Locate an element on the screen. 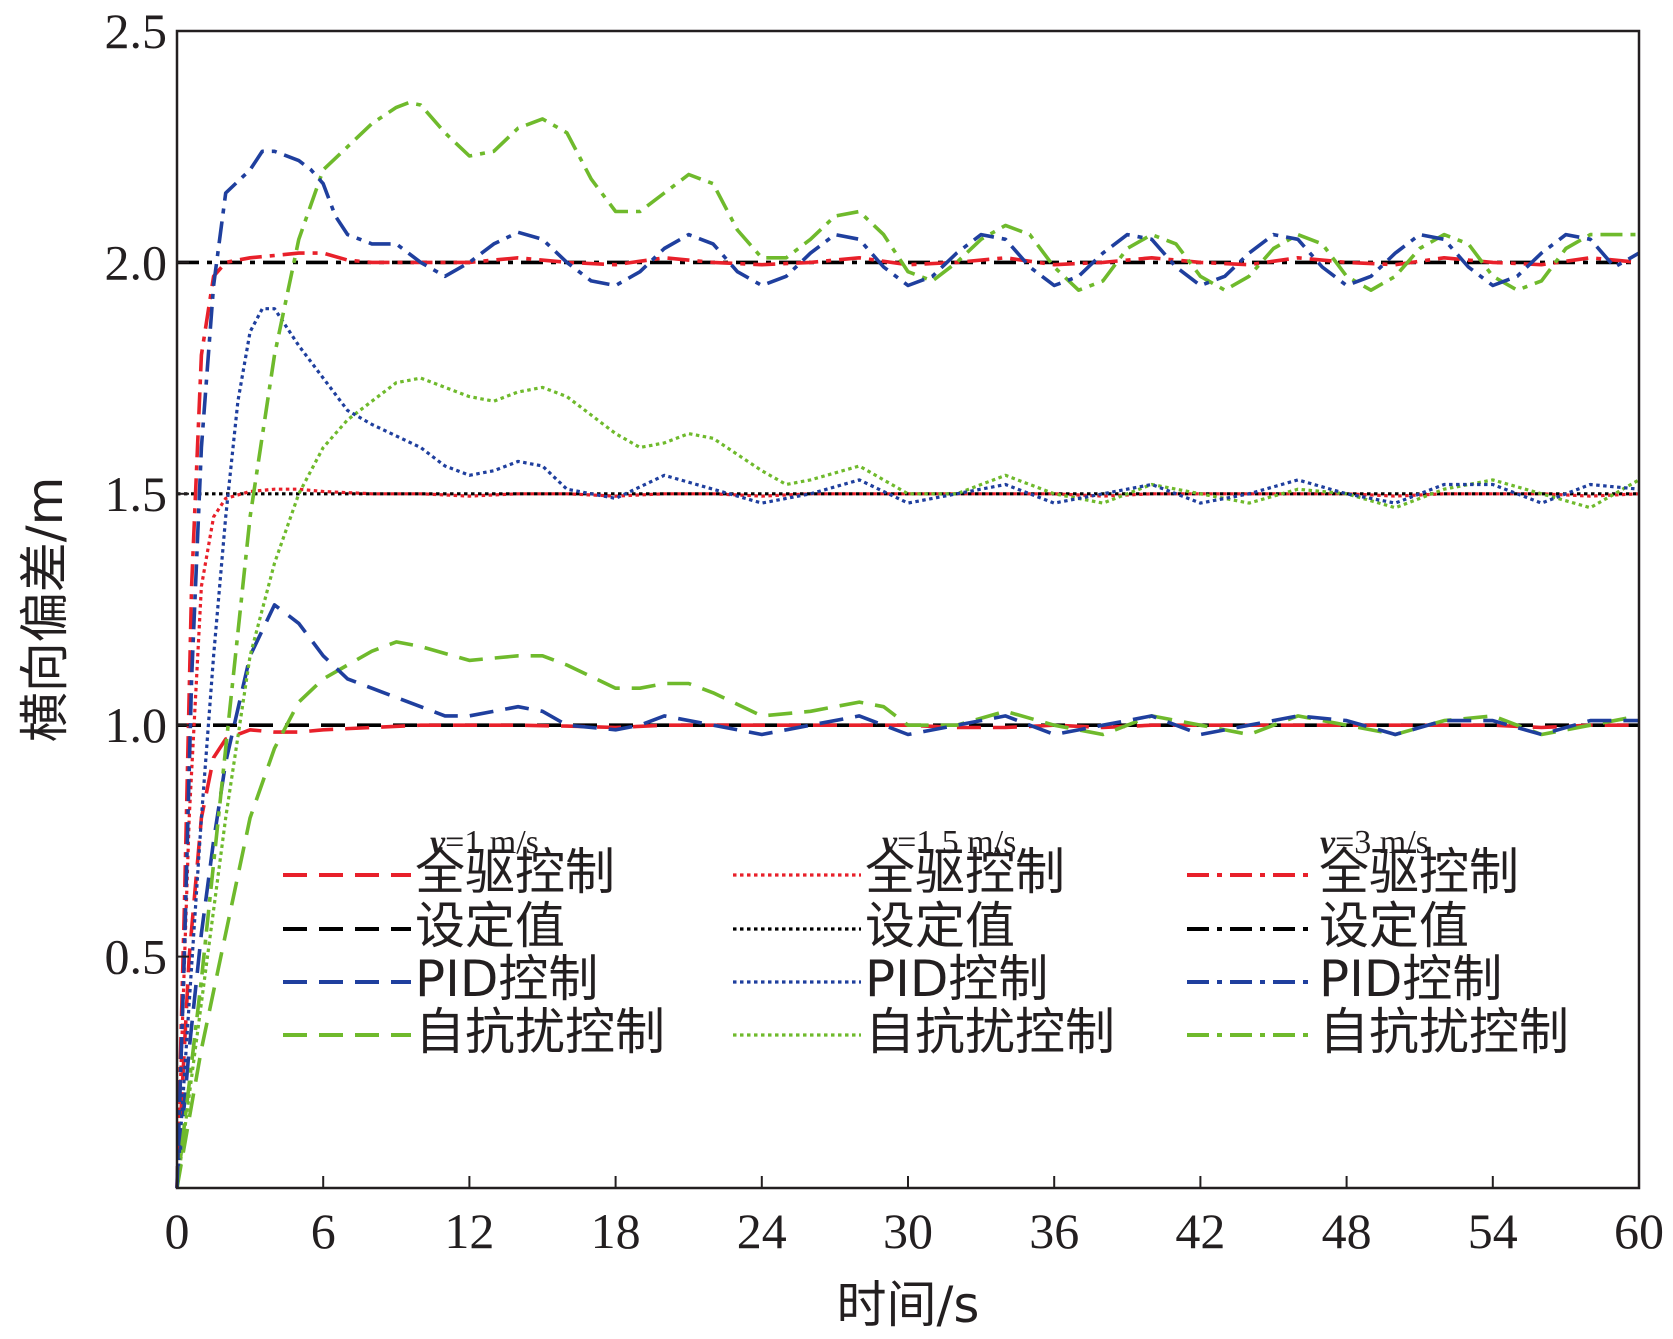 This screenshot has width=1673, height=1339. y-tick-label: 1.5 is located at coordinates (136, 494).